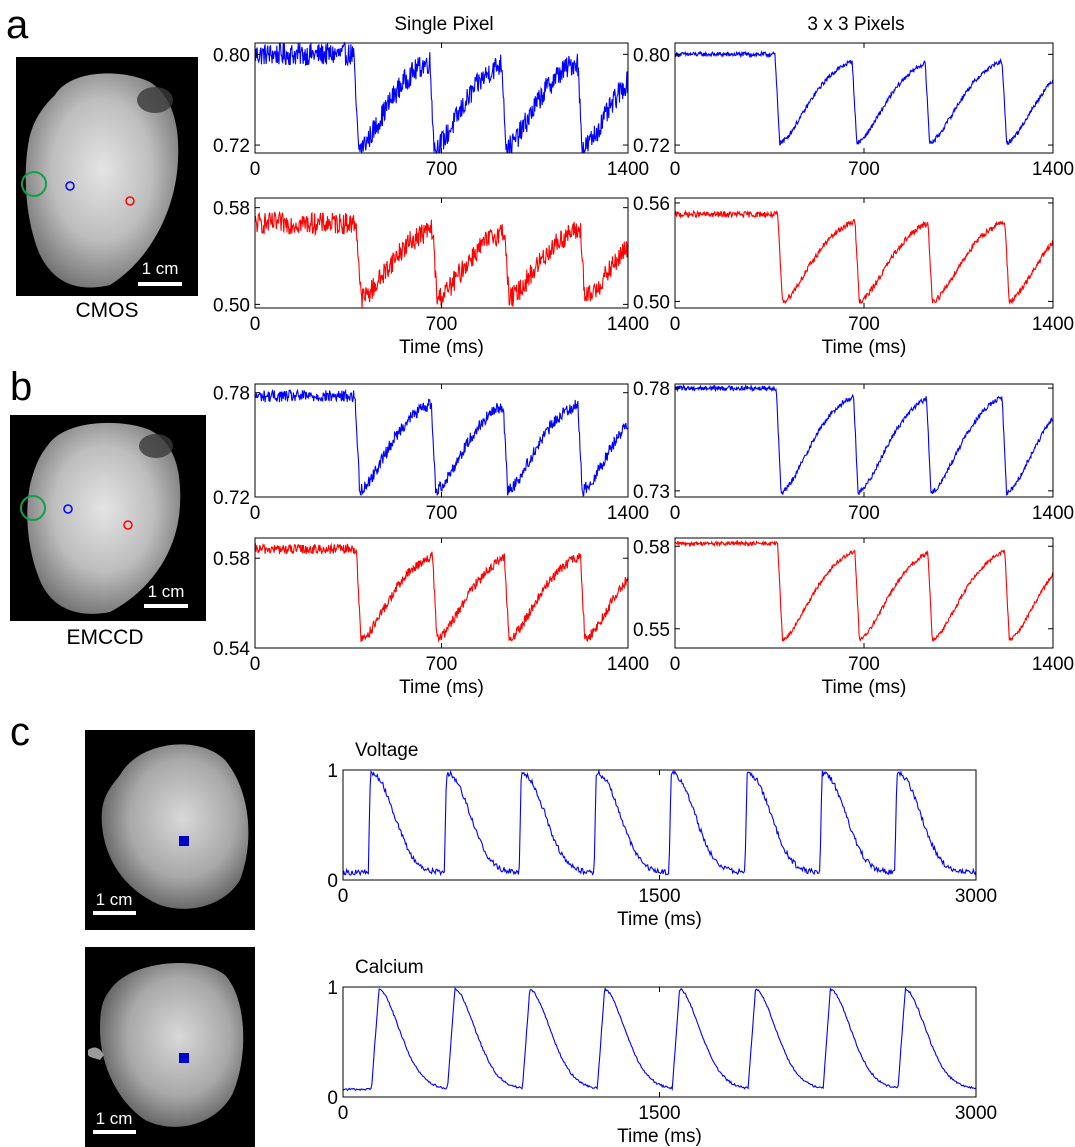 The image size is (1075, 1147). Describe the element at coordinates (651, 204) in the screenshot. I see `y-tick-label: 0.56` at that location.